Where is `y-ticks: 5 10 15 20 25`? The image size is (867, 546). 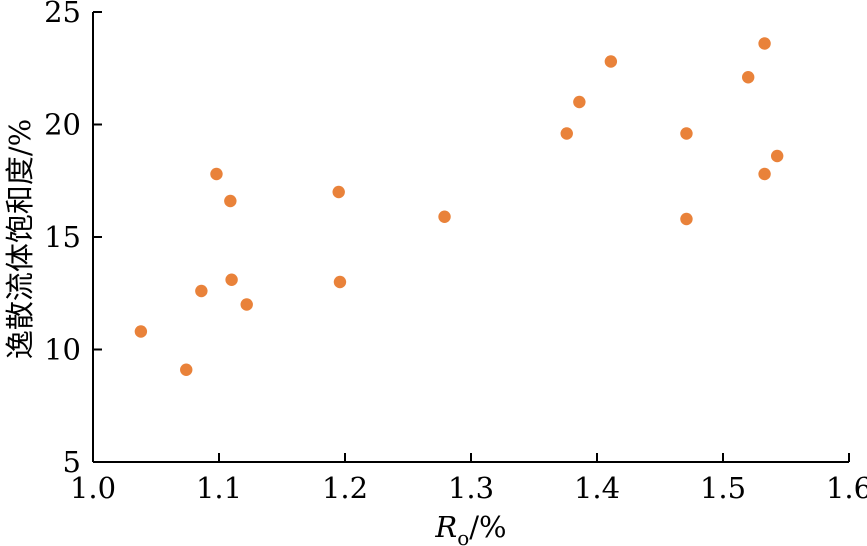
y-ticks: 5 10 15 20 25 is located at coordinates (73, 239).